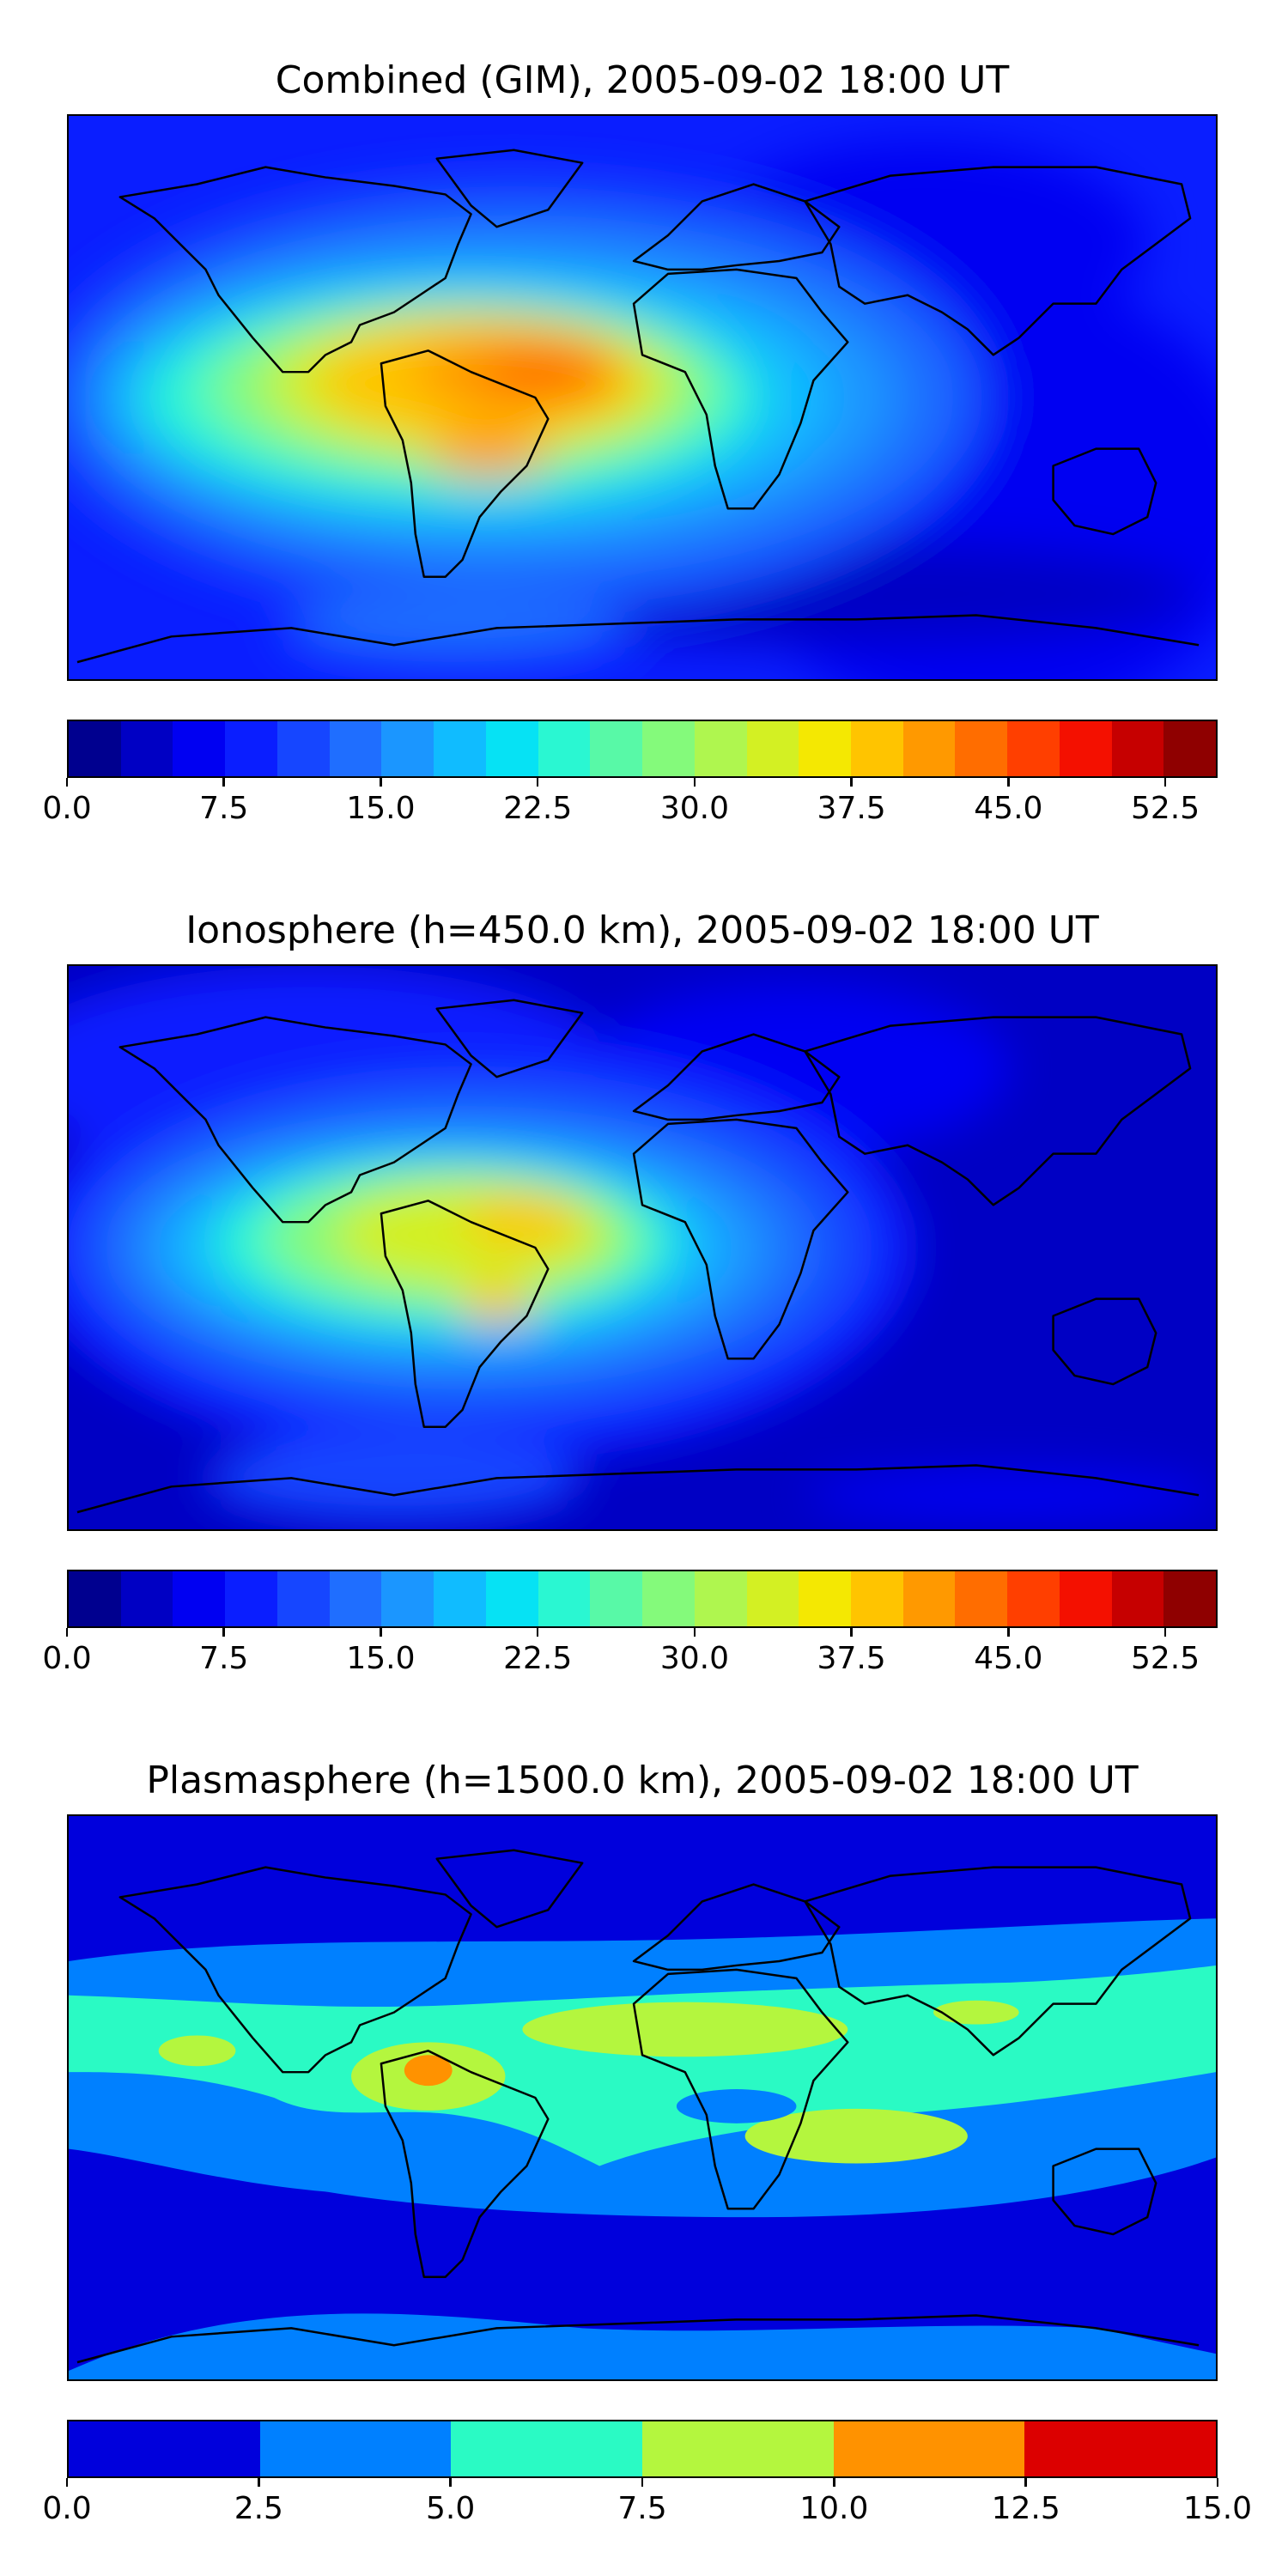 Image resolution: width=1288 pixels, height=2576 pixels. I want to click on panel-3-colorbar, so click(642, 2449).